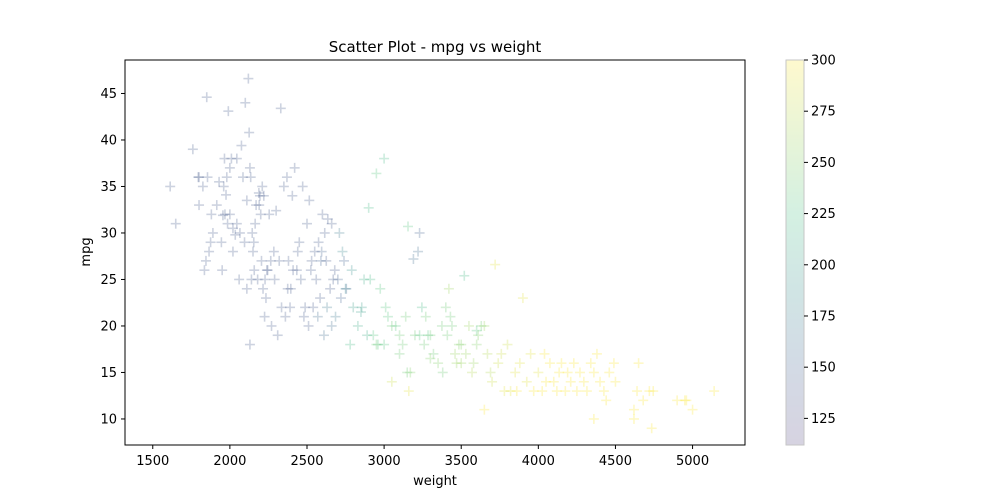  I want to click on x-tick-label: 2500, so click(306, 461).